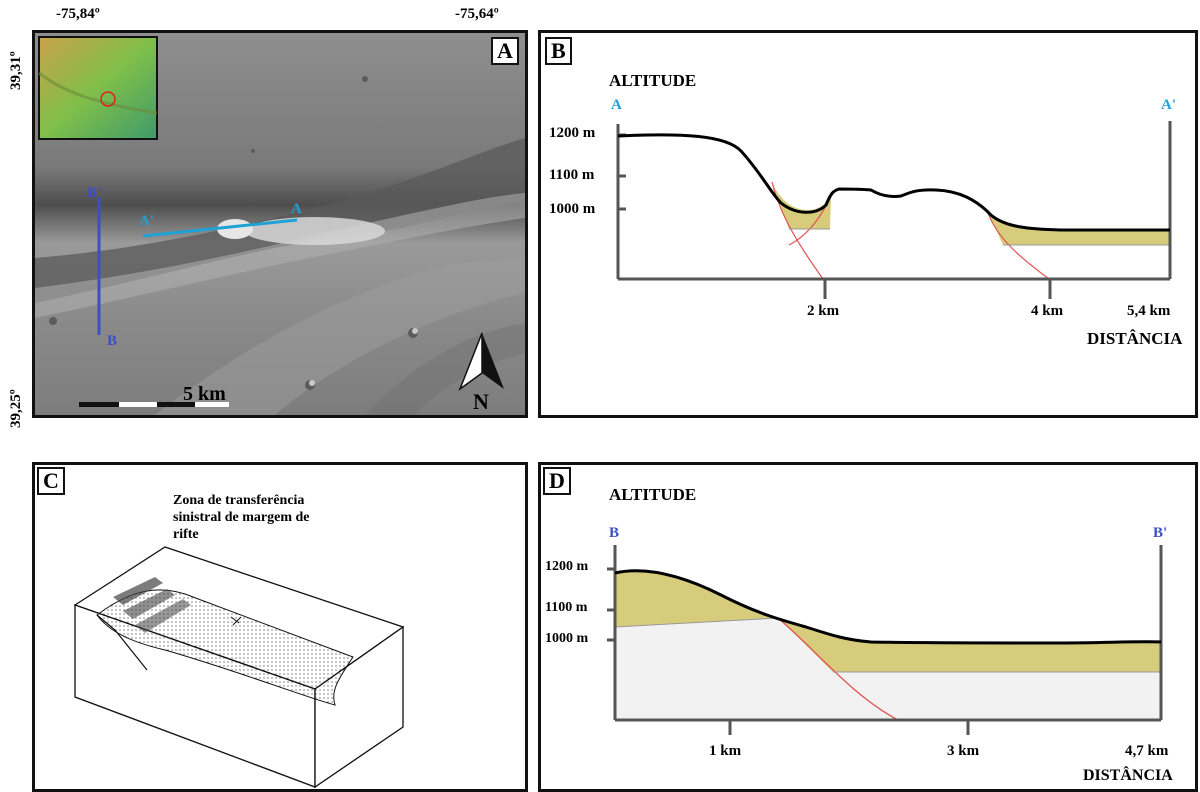 Image resolution: width=1200 pixels, height=792 pixels. What do you see at coordinates (204, 394) in the screenshot?
I see `scale-bar-label: 5 km` at bounding box center [204, 394].